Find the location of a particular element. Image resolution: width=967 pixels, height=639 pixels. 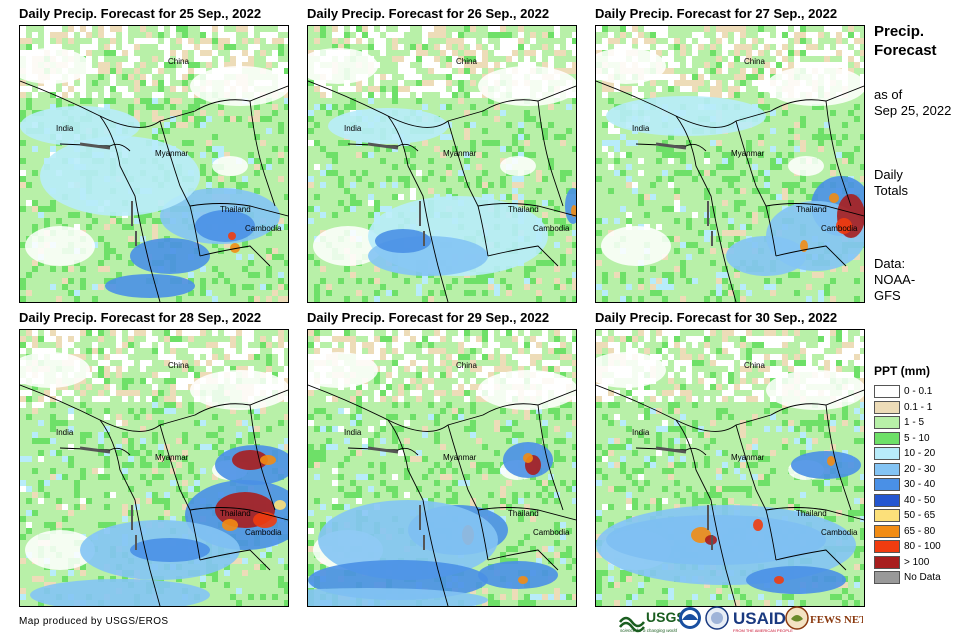

sidebar-data-source: Data: NOAA- GFS is located at coordinates (894, 280).